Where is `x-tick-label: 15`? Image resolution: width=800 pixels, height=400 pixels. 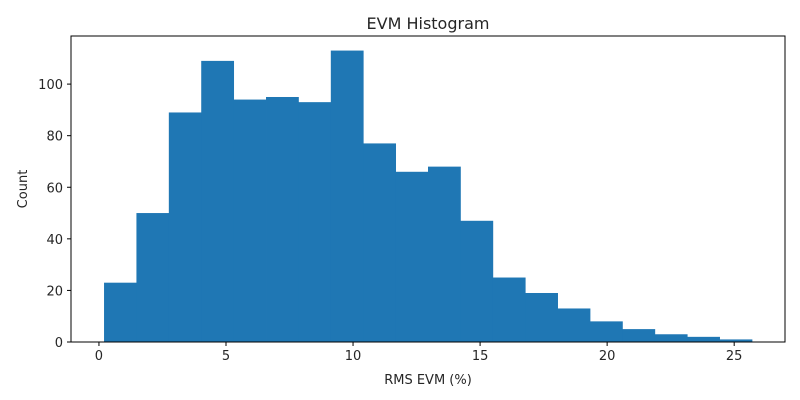 x-tick-label: 15 is located at coordinates (480, 356).